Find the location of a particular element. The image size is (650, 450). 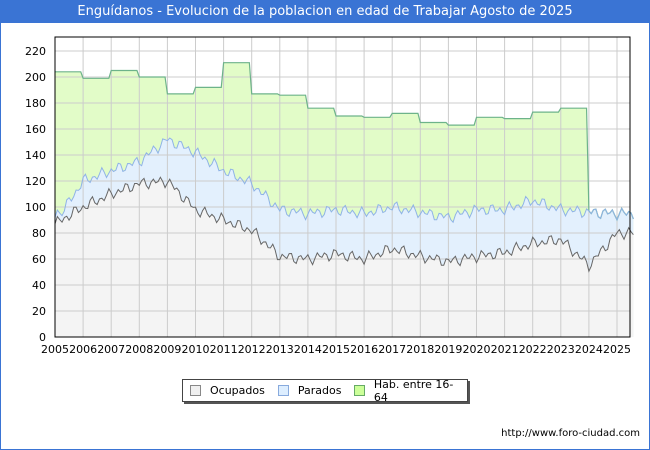

source-url: http://www.foro-ciudad.com is located at coordinates (570, 433).